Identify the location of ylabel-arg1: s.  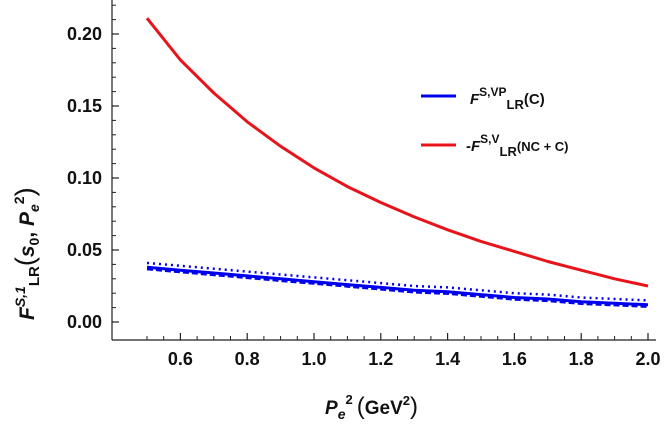
(27, 251).